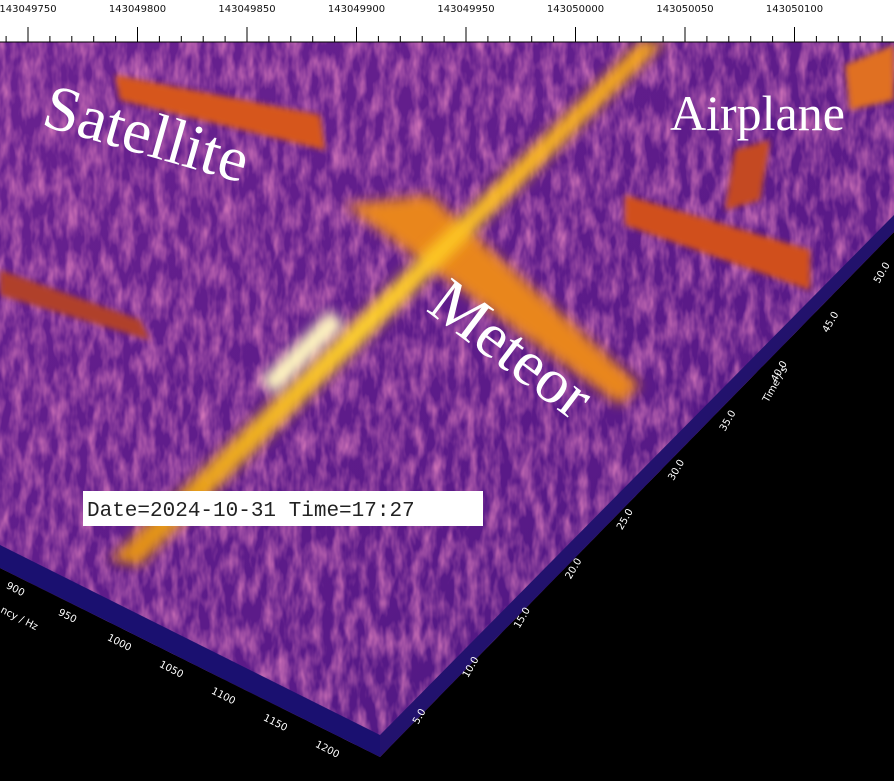  I want to click on tick-label: 143050050, so click(684, 9).